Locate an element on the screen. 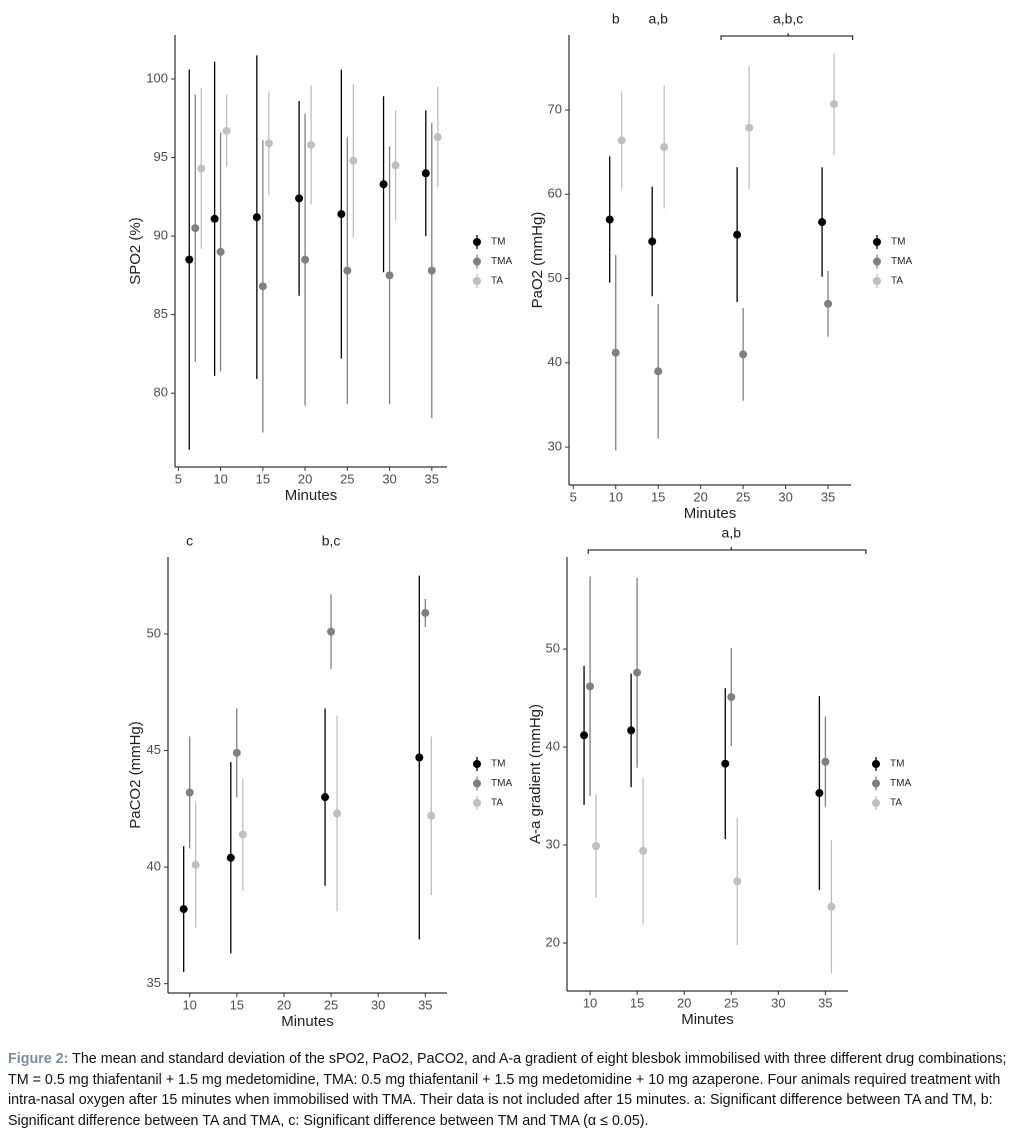  y-tick-label: 100 is located at coordinates (157, 77).